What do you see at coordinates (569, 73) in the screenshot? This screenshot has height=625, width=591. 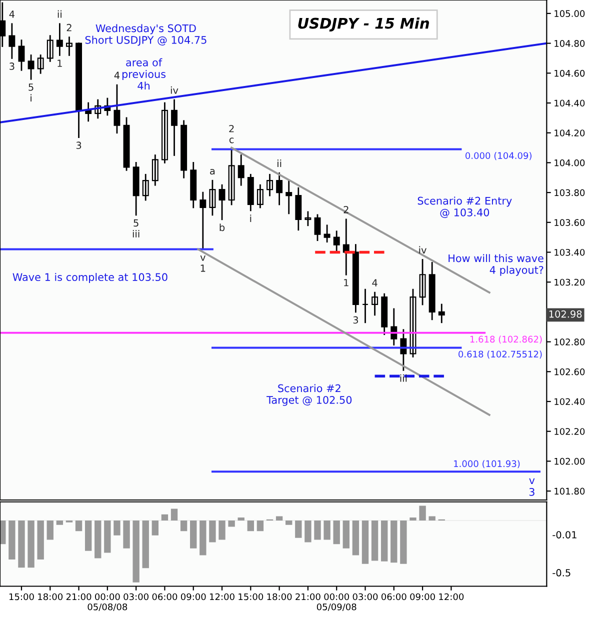 I see `y-tick-label: 104.60` at bounding box center [569, 73].